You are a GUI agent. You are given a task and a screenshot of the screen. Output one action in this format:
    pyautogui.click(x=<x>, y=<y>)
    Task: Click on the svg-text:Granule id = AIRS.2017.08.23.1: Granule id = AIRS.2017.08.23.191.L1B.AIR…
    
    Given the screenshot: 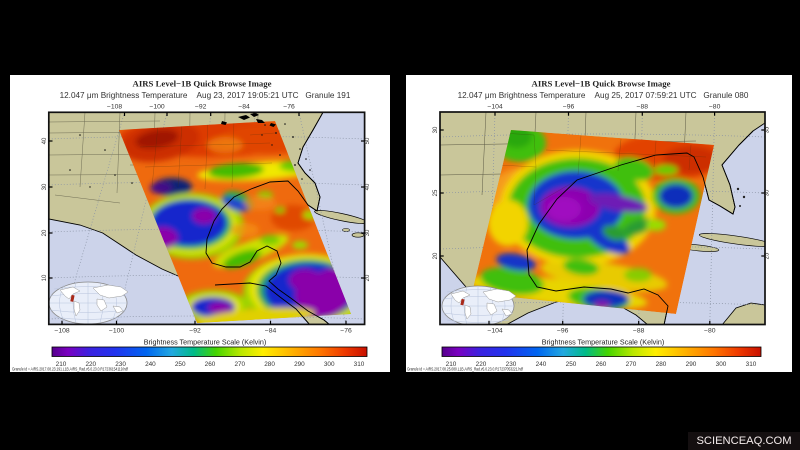 What is the action you would take?
    pyautogui.click(x=70, y=369)
    